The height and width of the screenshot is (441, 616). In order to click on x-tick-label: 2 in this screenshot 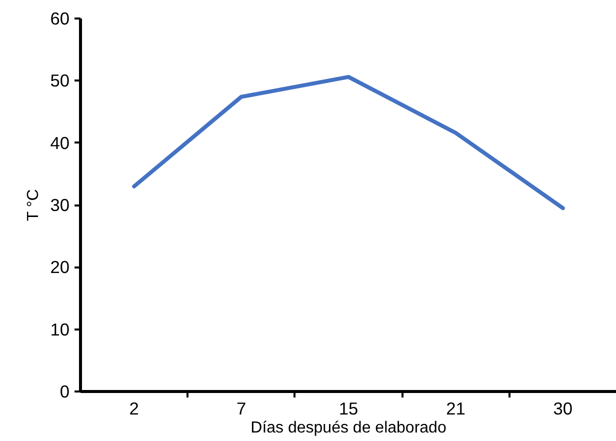, I will do `click(134, 408)`.